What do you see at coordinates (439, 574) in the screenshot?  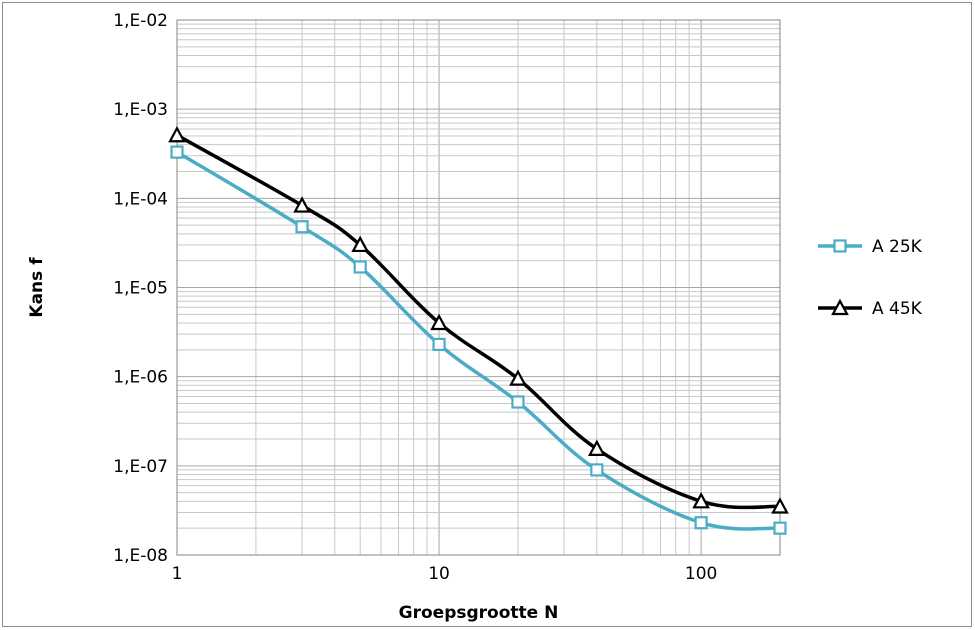 I see `x-tick-label: 10` at bounding box center [439, 574].